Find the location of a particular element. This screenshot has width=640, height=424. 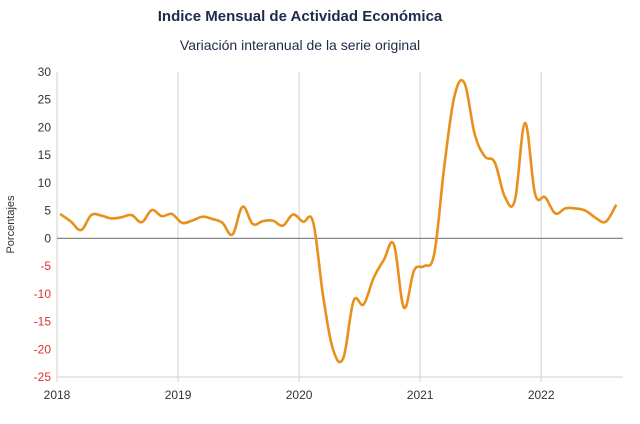

y-tick-label: -20 is located at coordinates (43, 349).